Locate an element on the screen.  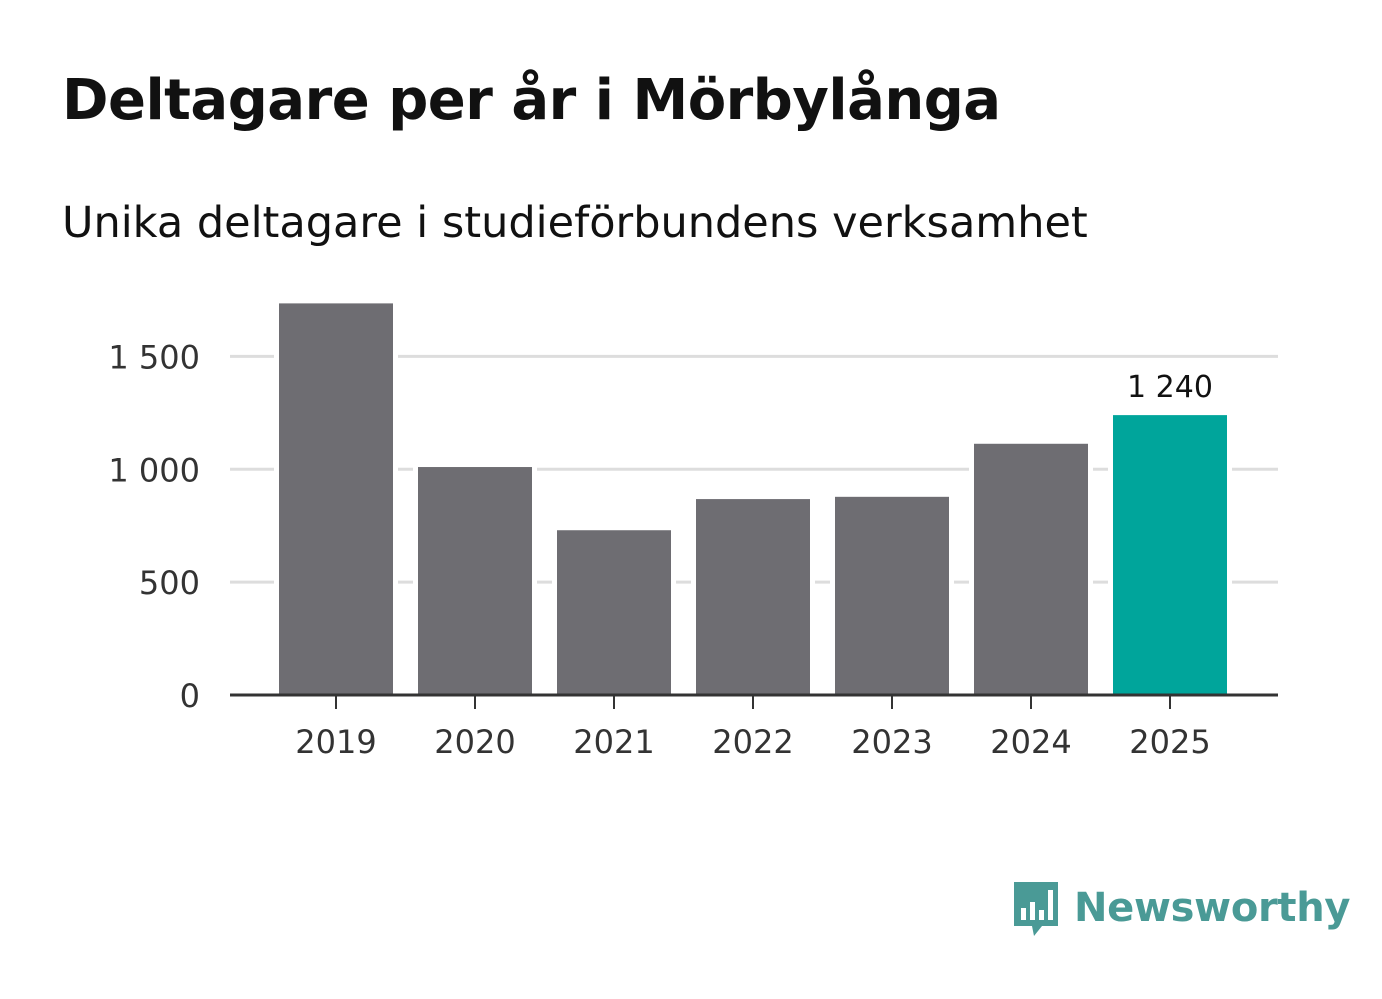
x-tick-label: 2022 is located at coordinates (752, 742).